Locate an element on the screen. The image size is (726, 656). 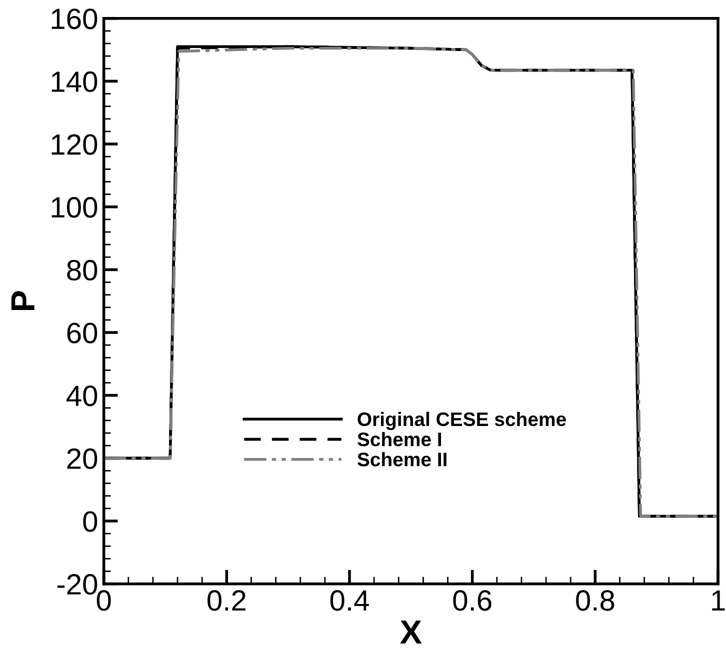
y-tick-label: 140 is located at coordinates (75, 81).